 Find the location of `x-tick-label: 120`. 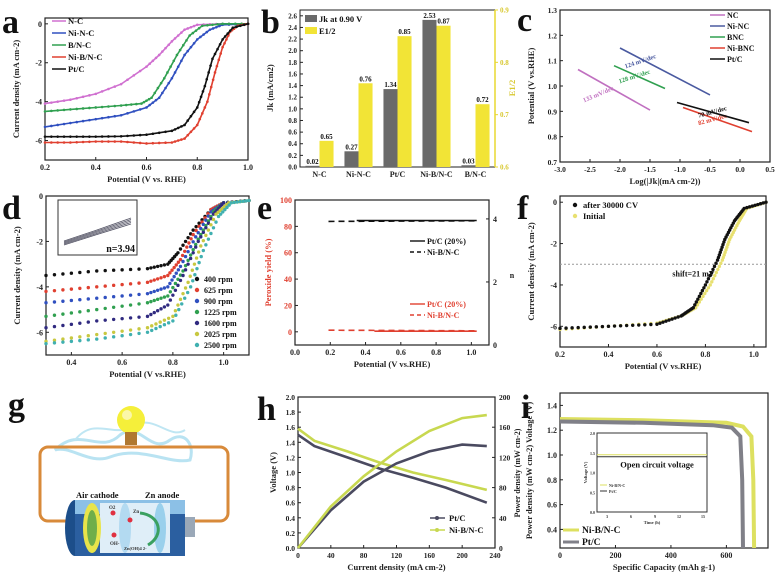

x-tick-label: 120 is located at coordinates (397, 555).